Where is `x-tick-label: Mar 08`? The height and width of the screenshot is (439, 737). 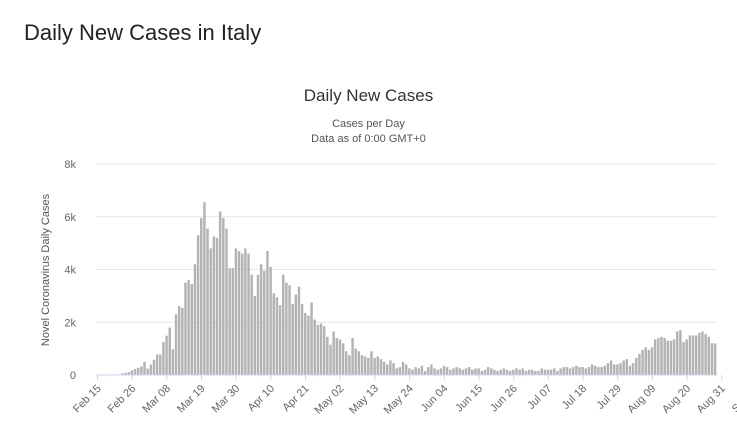
x-tick-label: Mar 08 is located at coordinates (156, 399).